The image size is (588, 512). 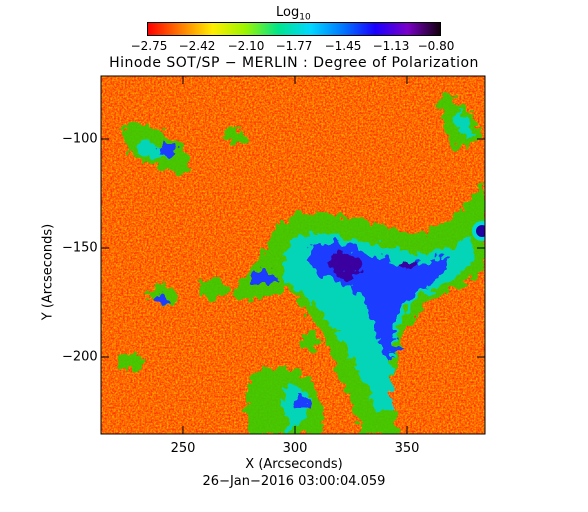 What do you see at coordinates (80, 248) in the screenshot?
I see `y-tick-label: −150` at bounding box center [80, 248].